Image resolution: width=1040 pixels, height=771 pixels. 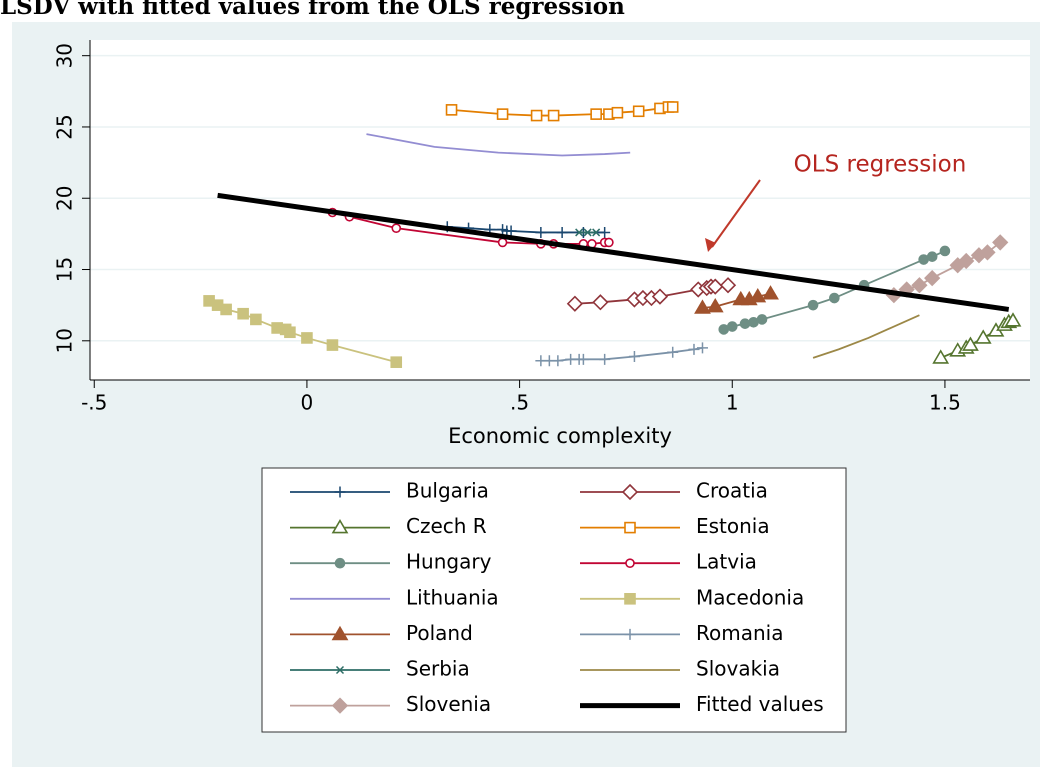 What do you see at coordinates (945, 403) in the screenshot?
I see `x-tick-label: 1.5` at bounding box center [945, 403].